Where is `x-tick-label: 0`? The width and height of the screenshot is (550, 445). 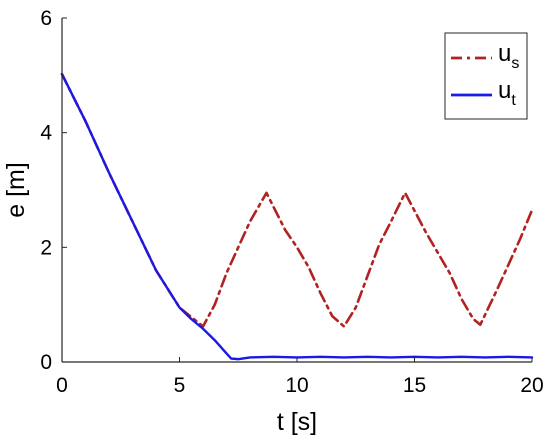
x-tick-label: 0 is located at coordinates (62, 385).